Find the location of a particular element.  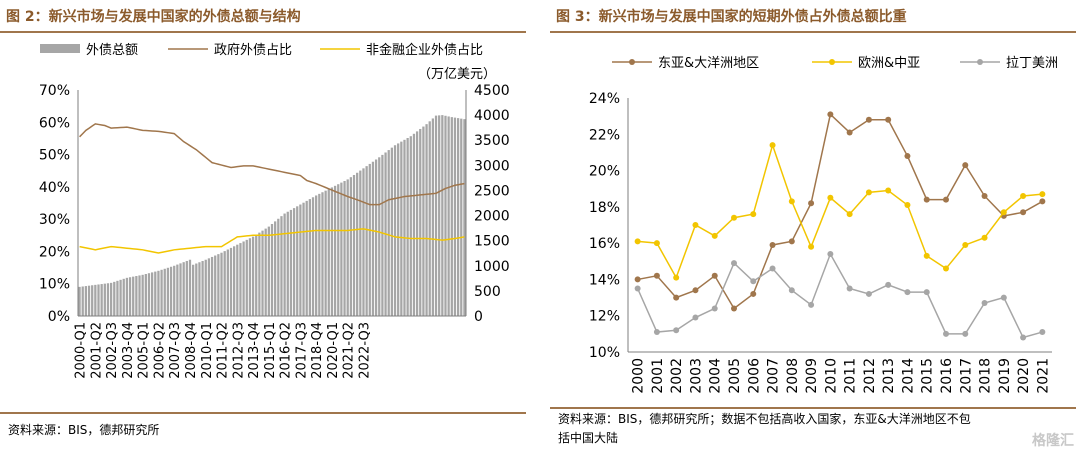

legend-label: 东亚&大洋洲地区 is located at coordinates (708, 63).